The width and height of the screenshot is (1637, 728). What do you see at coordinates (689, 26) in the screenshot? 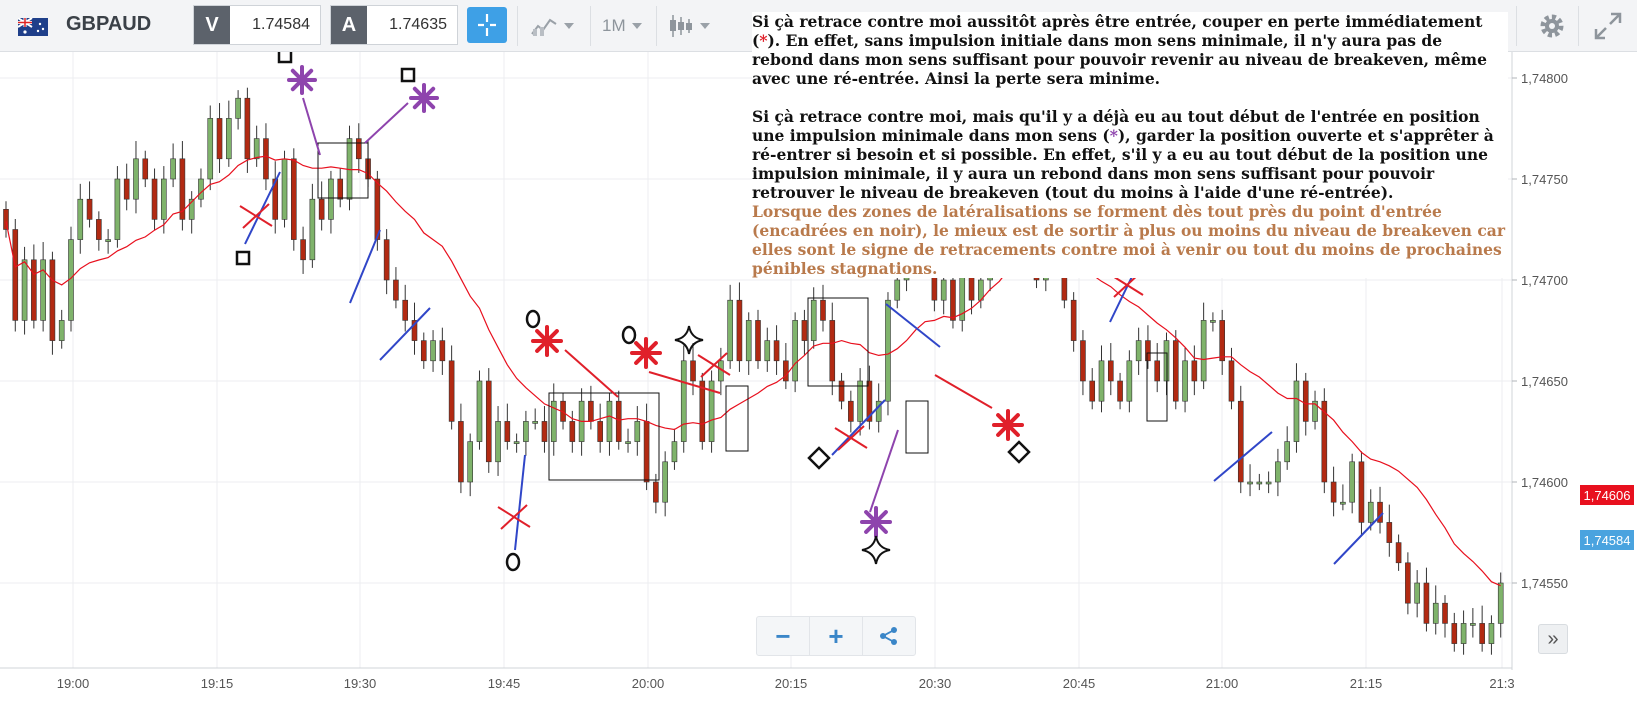
I see `candlestick-button` at bounding box center [689, 26].